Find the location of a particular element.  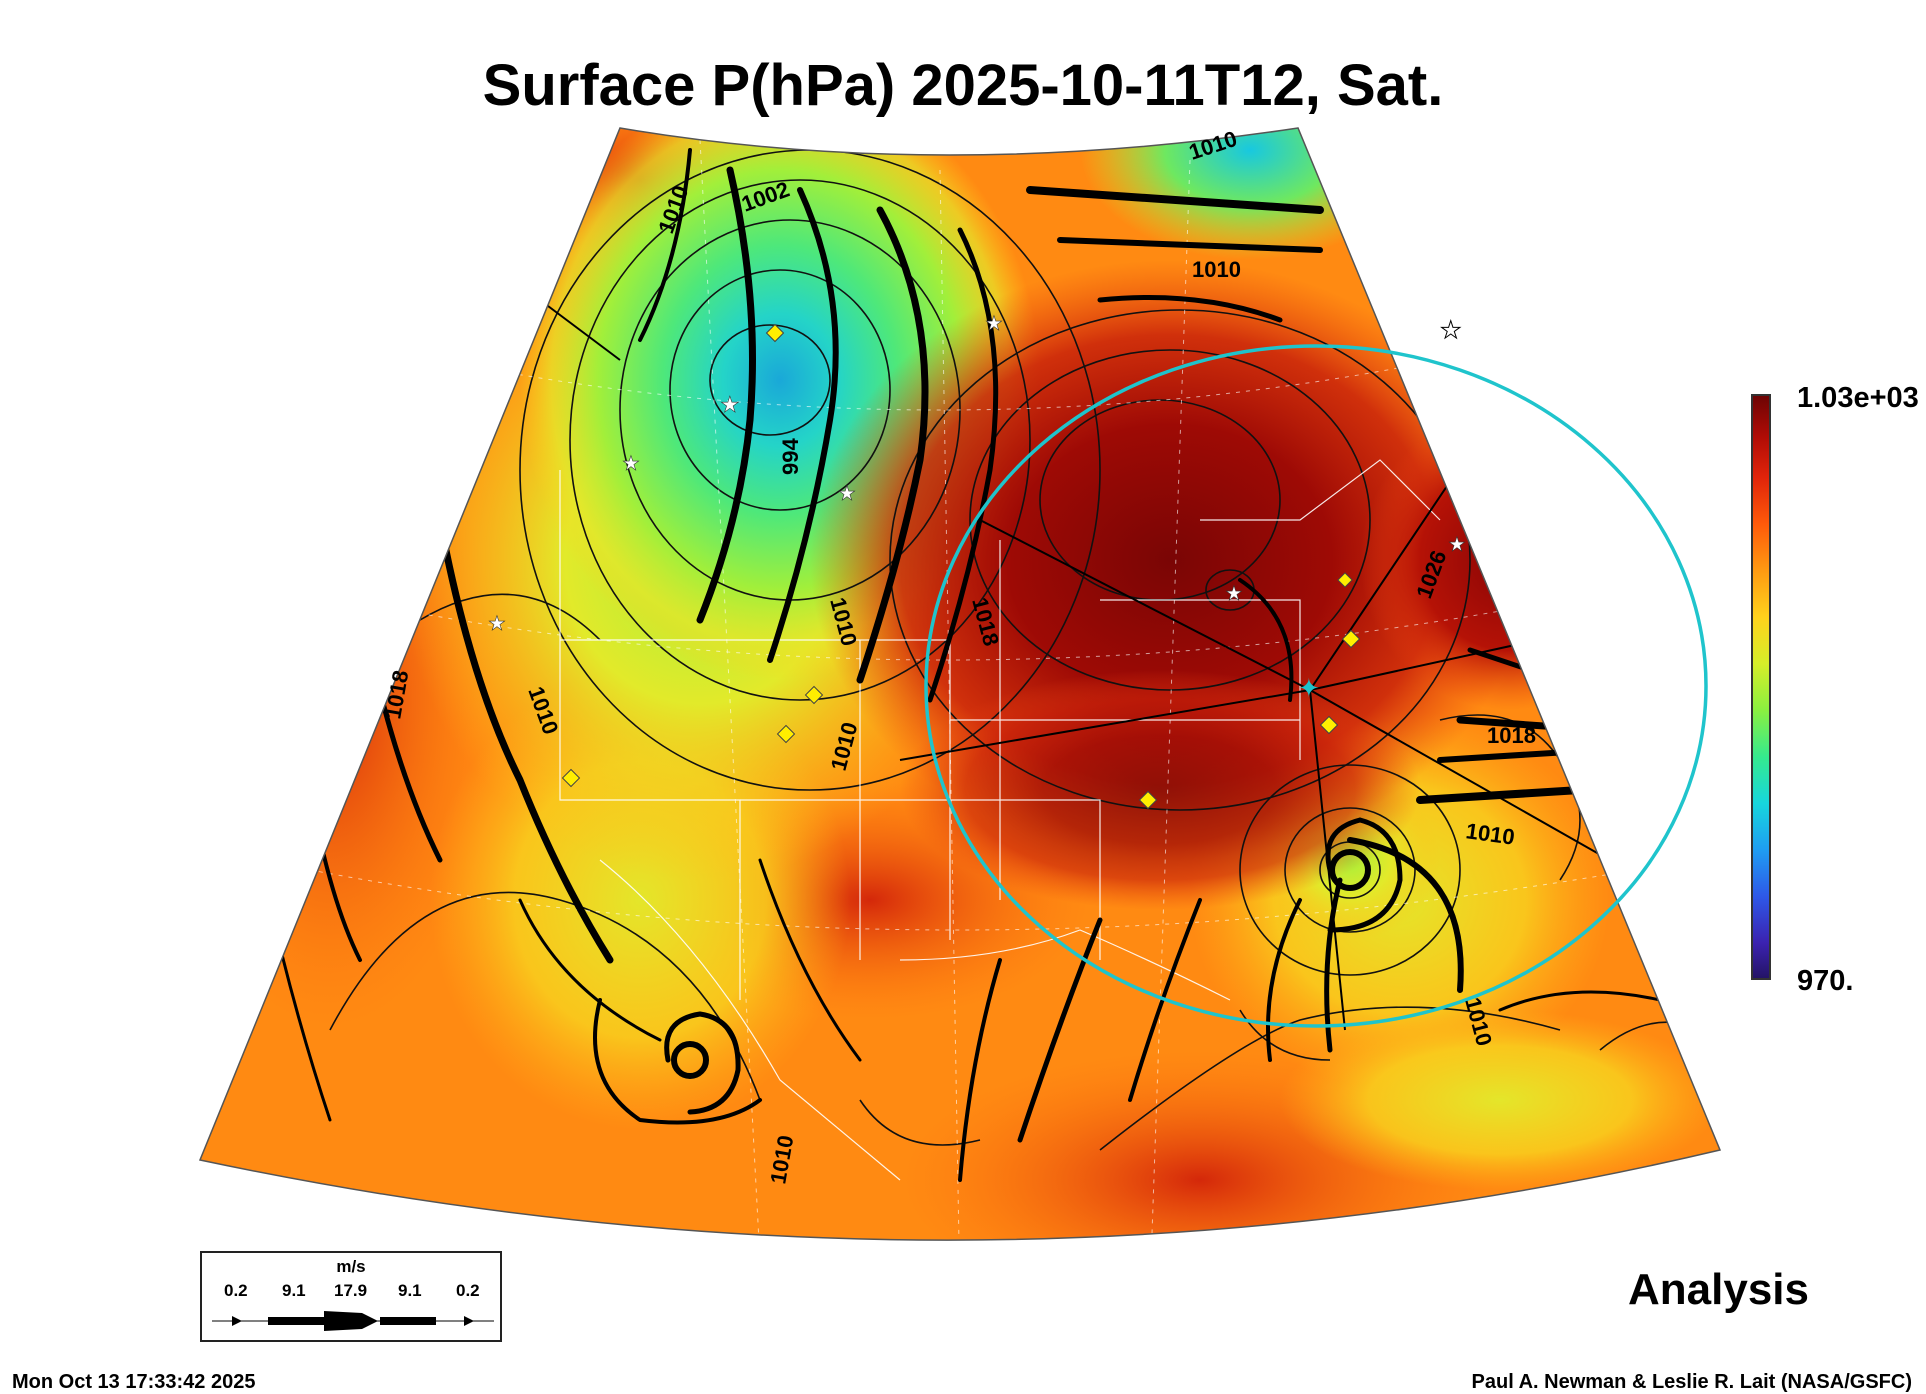

colorbar-min-label: 970. is located at coordinates (1825, 981).